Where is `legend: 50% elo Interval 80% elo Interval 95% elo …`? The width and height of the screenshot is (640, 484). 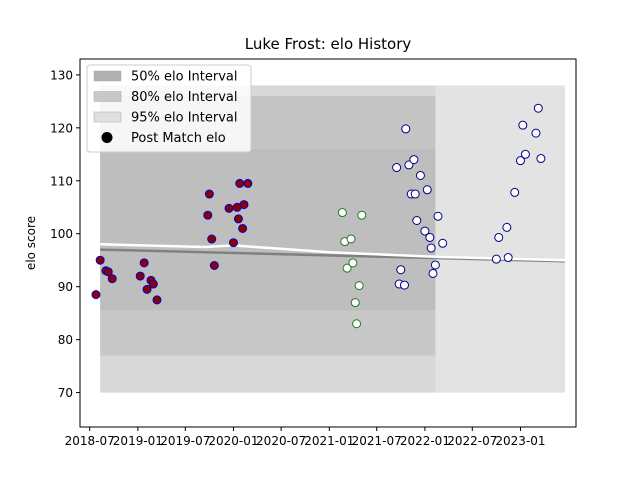 legend: 50% elo Interval 80% elo Interval 95% elo … is located at coordinates (169, 108).